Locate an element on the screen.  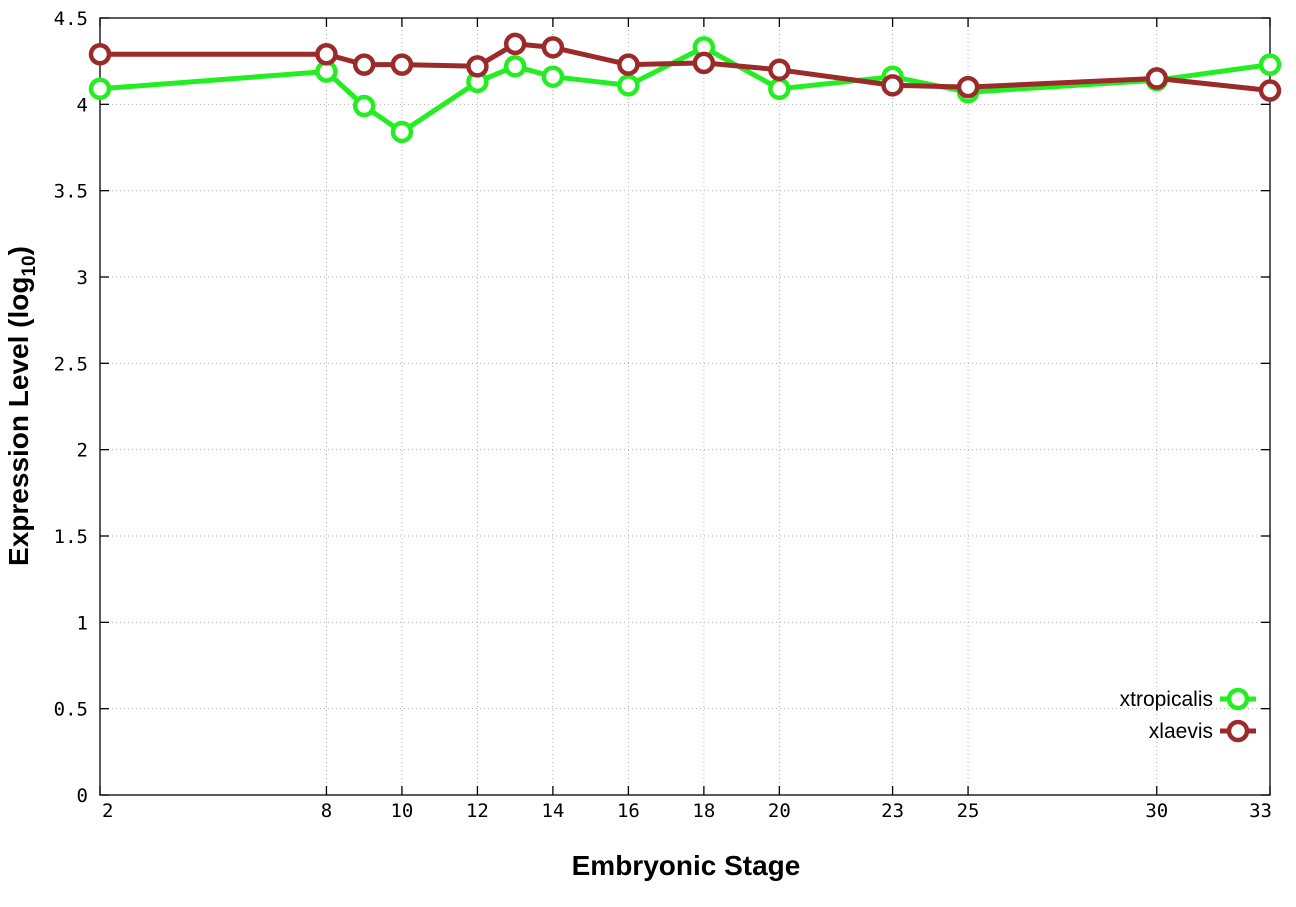
y-tick-label: 2 is located at coordinates (82, 451).